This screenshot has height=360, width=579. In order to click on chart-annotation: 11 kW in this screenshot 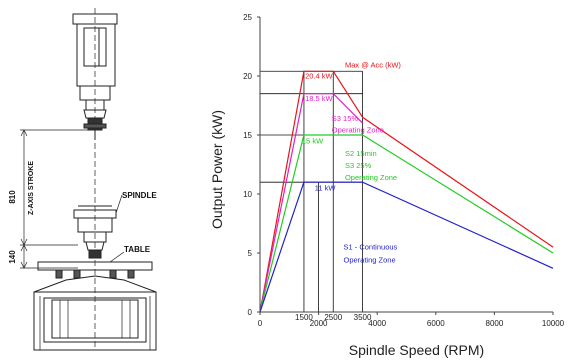, I will do `click(326, 187)`.